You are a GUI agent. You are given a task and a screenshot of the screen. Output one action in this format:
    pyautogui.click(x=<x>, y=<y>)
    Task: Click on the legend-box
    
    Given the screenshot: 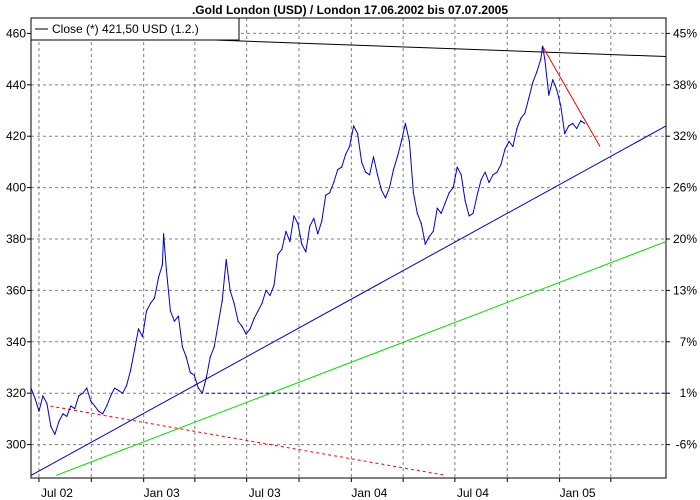 What is the action you would take?
    pyautogui.click(x=135, y=29)
    